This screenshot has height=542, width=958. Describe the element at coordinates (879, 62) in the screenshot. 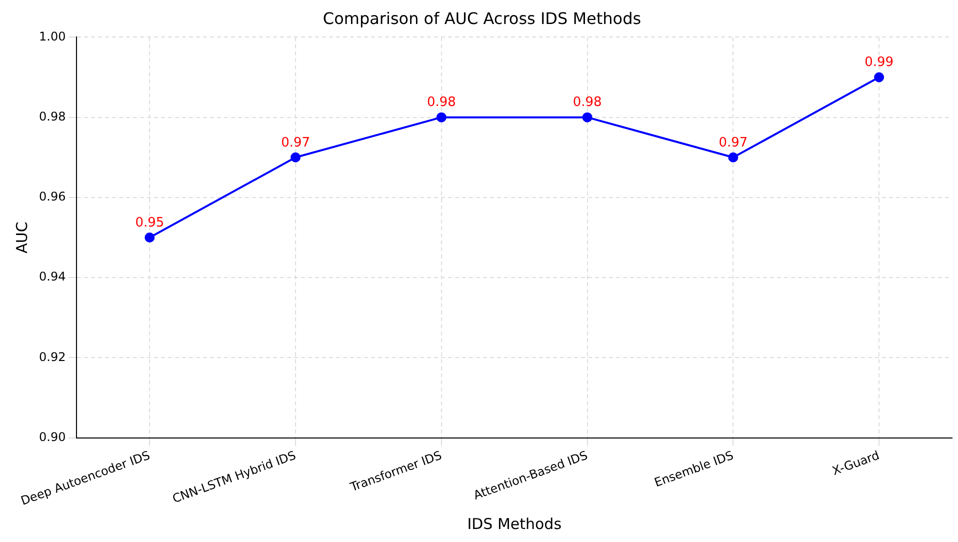

I see `data-label: 0.99` at that location.